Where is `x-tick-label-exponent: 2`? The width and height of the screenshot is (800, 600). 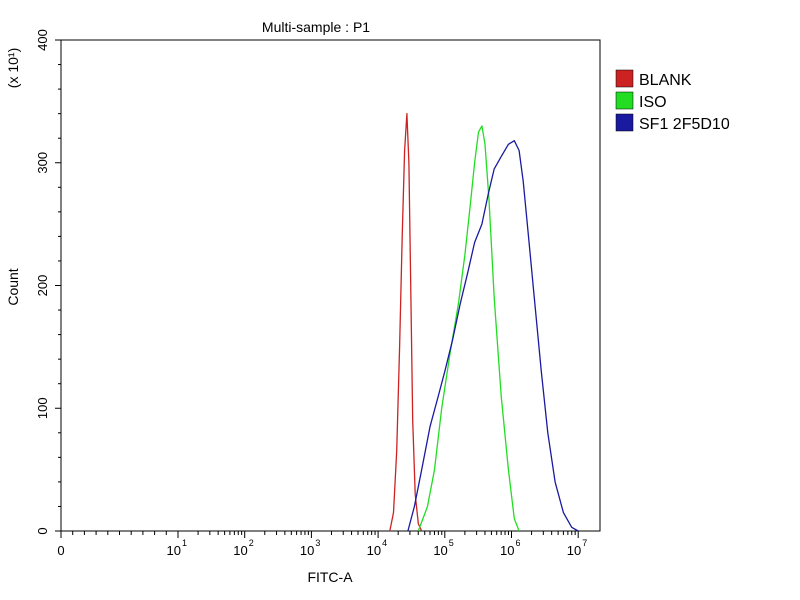
x-tick-label-exponent: 2 is located at coordinates (251, 543).